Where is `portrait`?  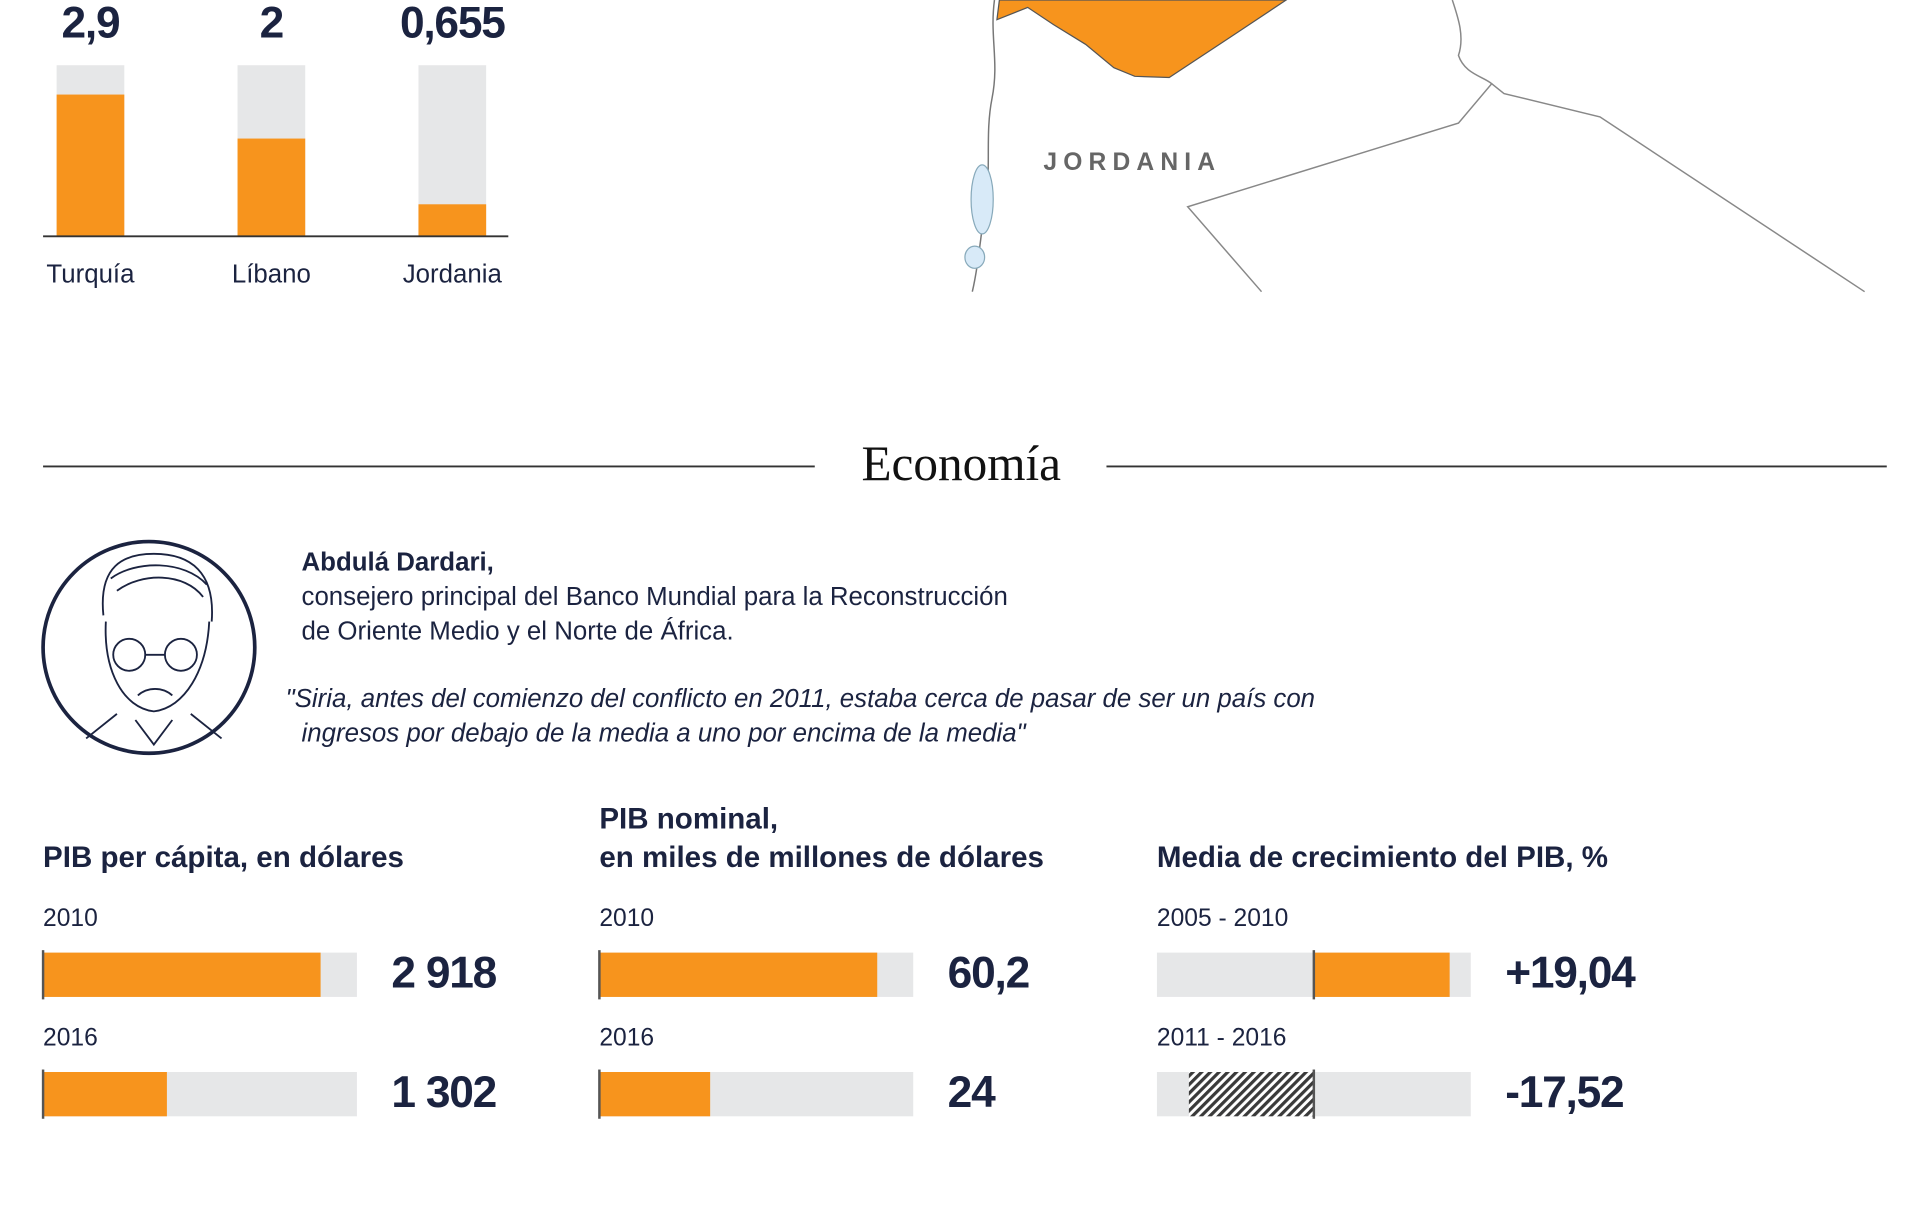 portrait is located at coordinates (149, 647).